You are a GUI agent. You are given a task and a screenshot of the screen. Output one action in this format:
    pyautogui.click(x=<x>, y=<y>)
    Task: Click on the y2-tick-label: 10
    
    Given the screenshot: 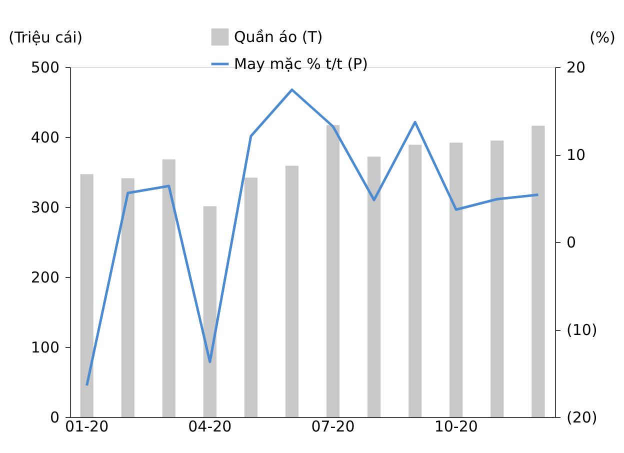 What is the action you would take?
    pyautogui.click(x=576, y=155)
    